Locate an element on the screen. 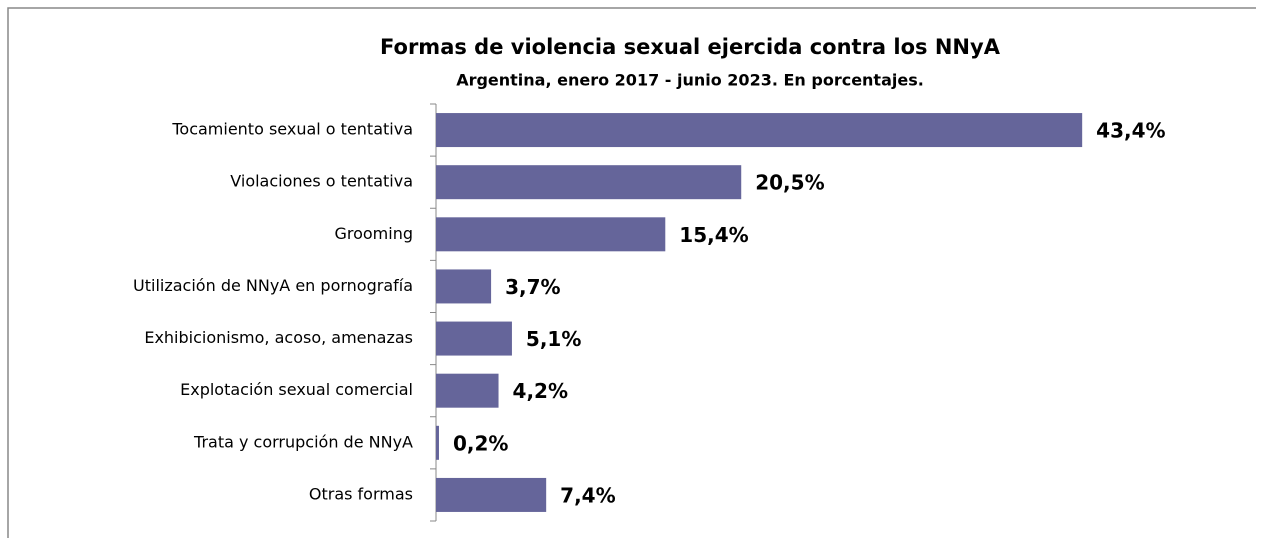  category-label: Exhibicionismo, acoso, amenazas is located at coordinates (278, 337).